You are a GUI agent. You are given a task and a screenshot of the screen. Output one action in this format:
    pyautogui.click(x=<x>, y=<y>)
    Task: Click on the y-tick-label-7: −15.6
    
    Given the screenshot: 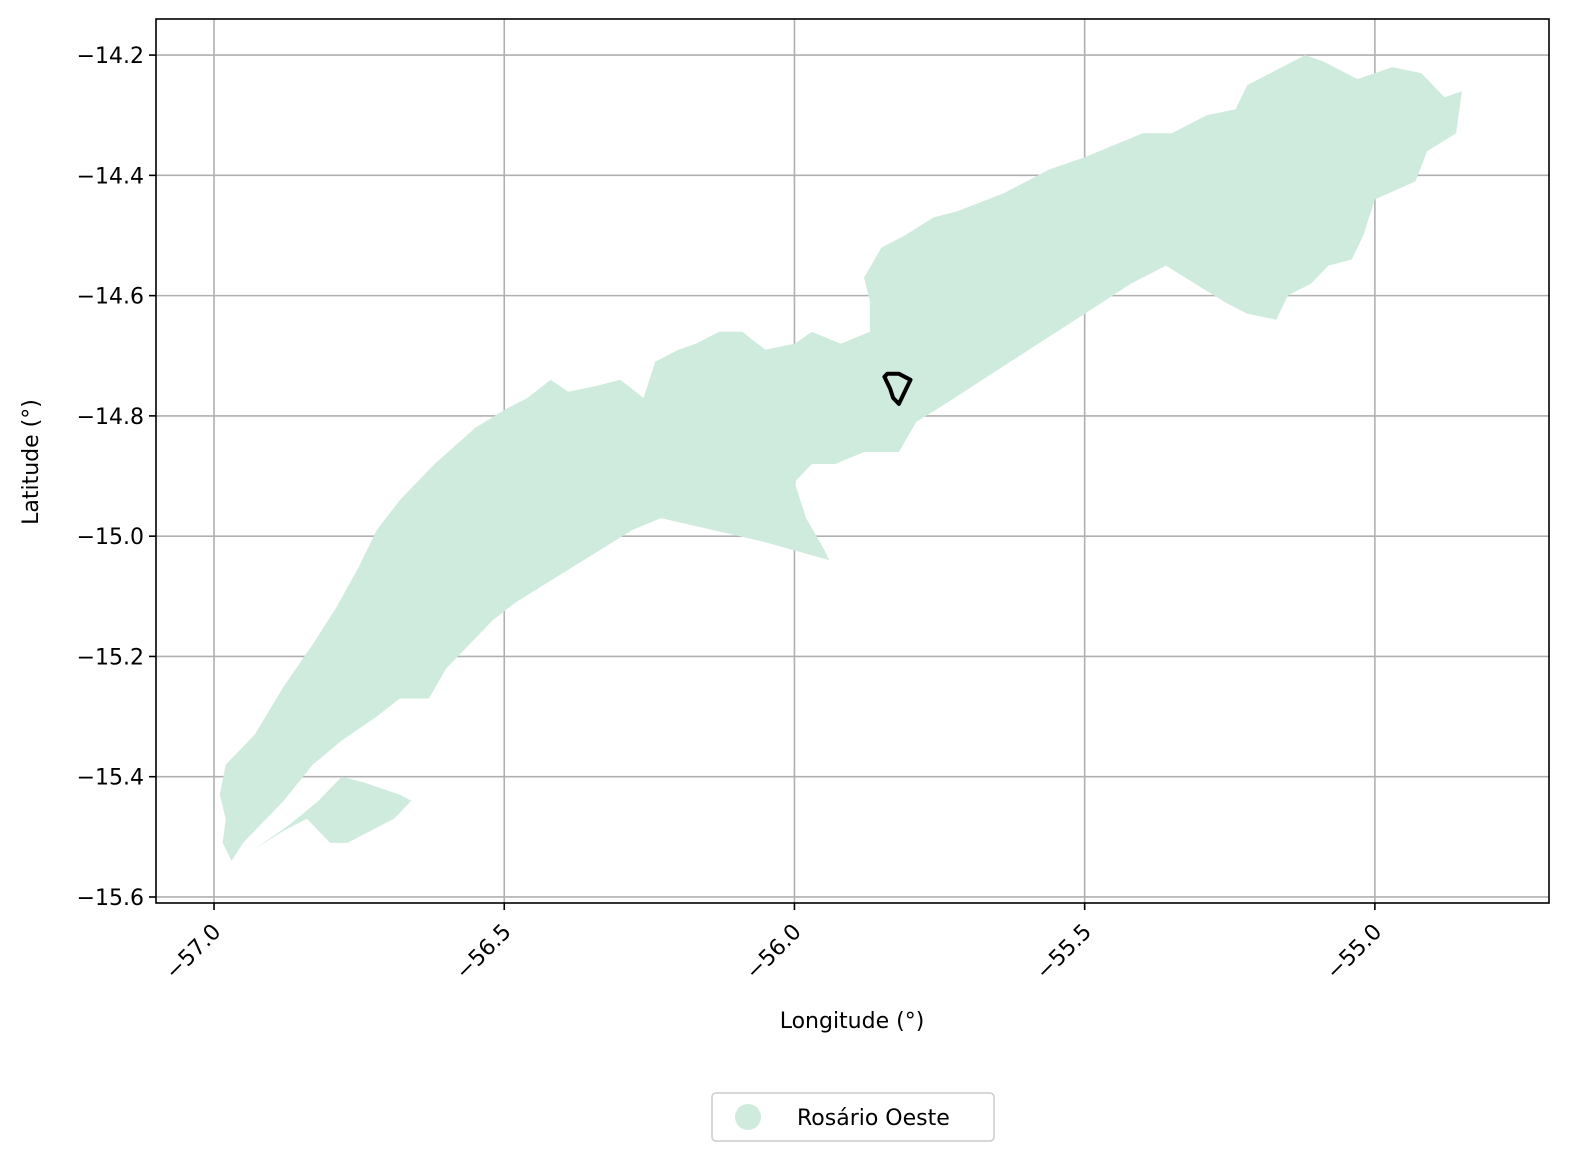 What is the action you would take?
    pyautogui.click(x=110, y=898)
    